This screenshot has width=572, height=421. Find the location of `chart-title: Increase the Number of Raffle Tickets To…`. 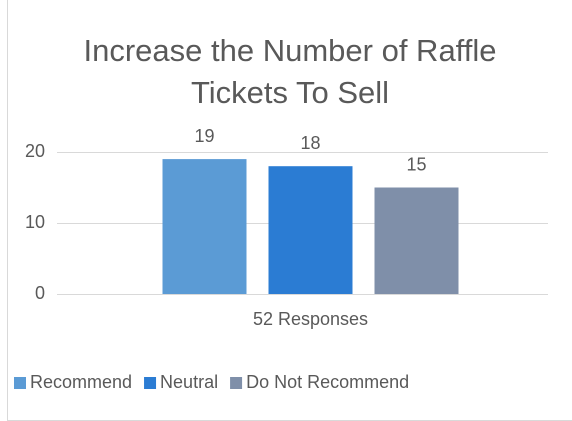

chart-title: Increase the Number of Raffle Tickets To… is located at coordinates (290, 71).